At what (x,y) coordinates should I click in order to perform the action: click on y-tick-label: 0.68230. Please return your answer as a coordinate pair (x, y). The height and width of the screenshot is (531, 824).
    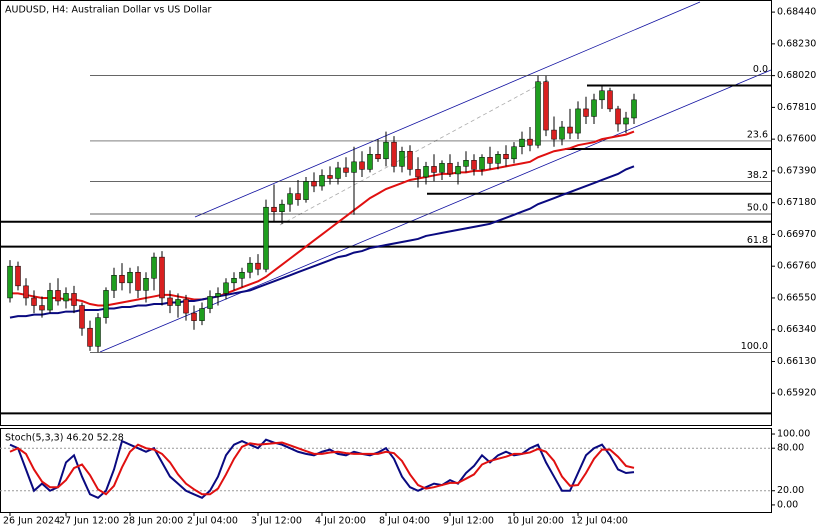
    Looking at the image, I should click on (796, 43).